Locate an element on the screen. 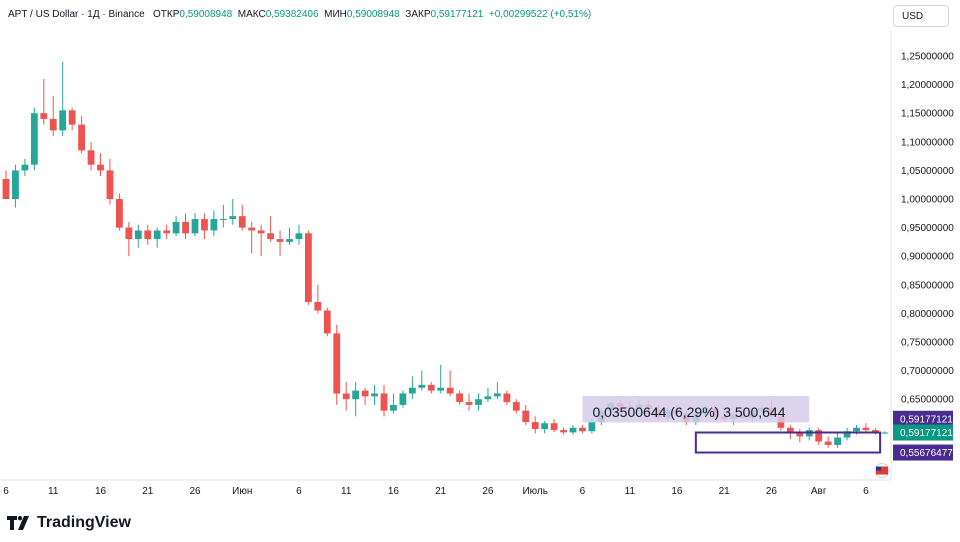  y-tick-label: 1,20000000 is located at coordinates (927, 85).